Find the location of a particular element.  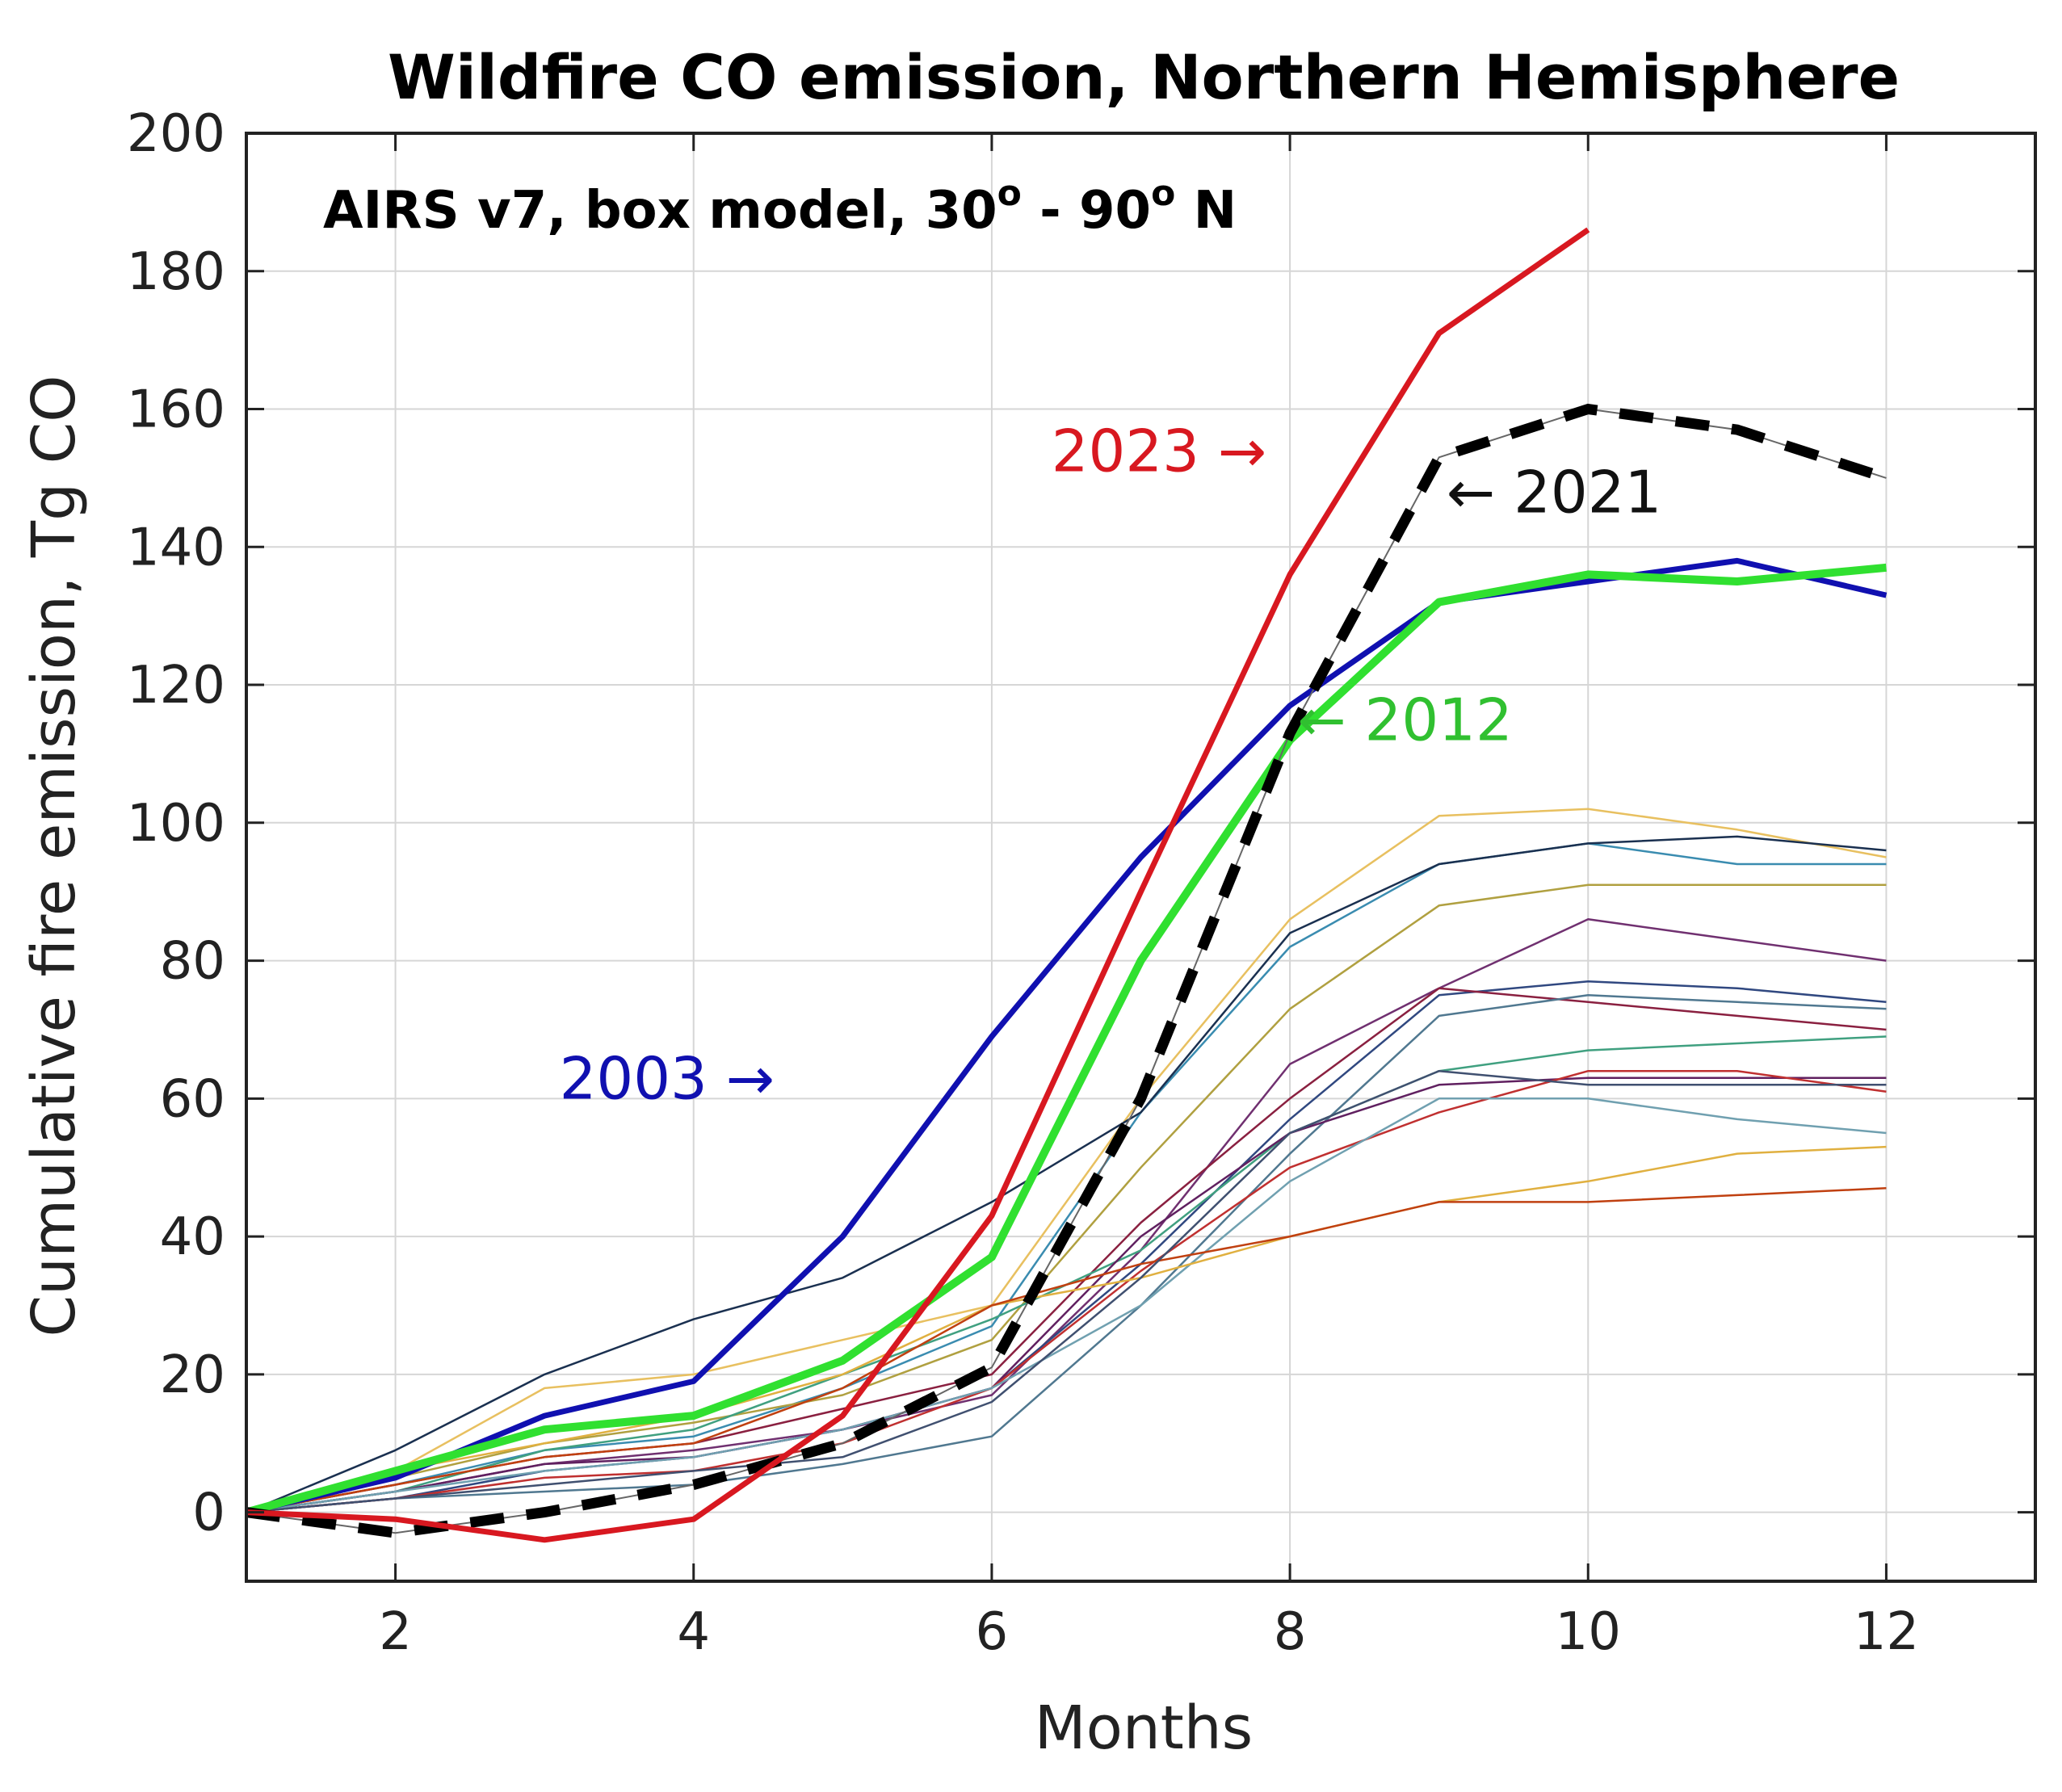

annotation-2012: ← 2012 is located at coordinates (1404, 719).